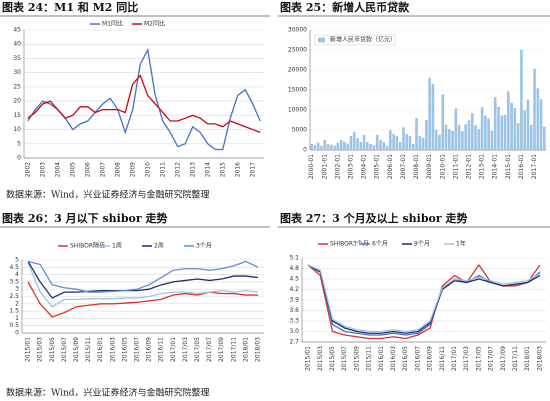  I want to click on legend-swatch, so click(321, 40).